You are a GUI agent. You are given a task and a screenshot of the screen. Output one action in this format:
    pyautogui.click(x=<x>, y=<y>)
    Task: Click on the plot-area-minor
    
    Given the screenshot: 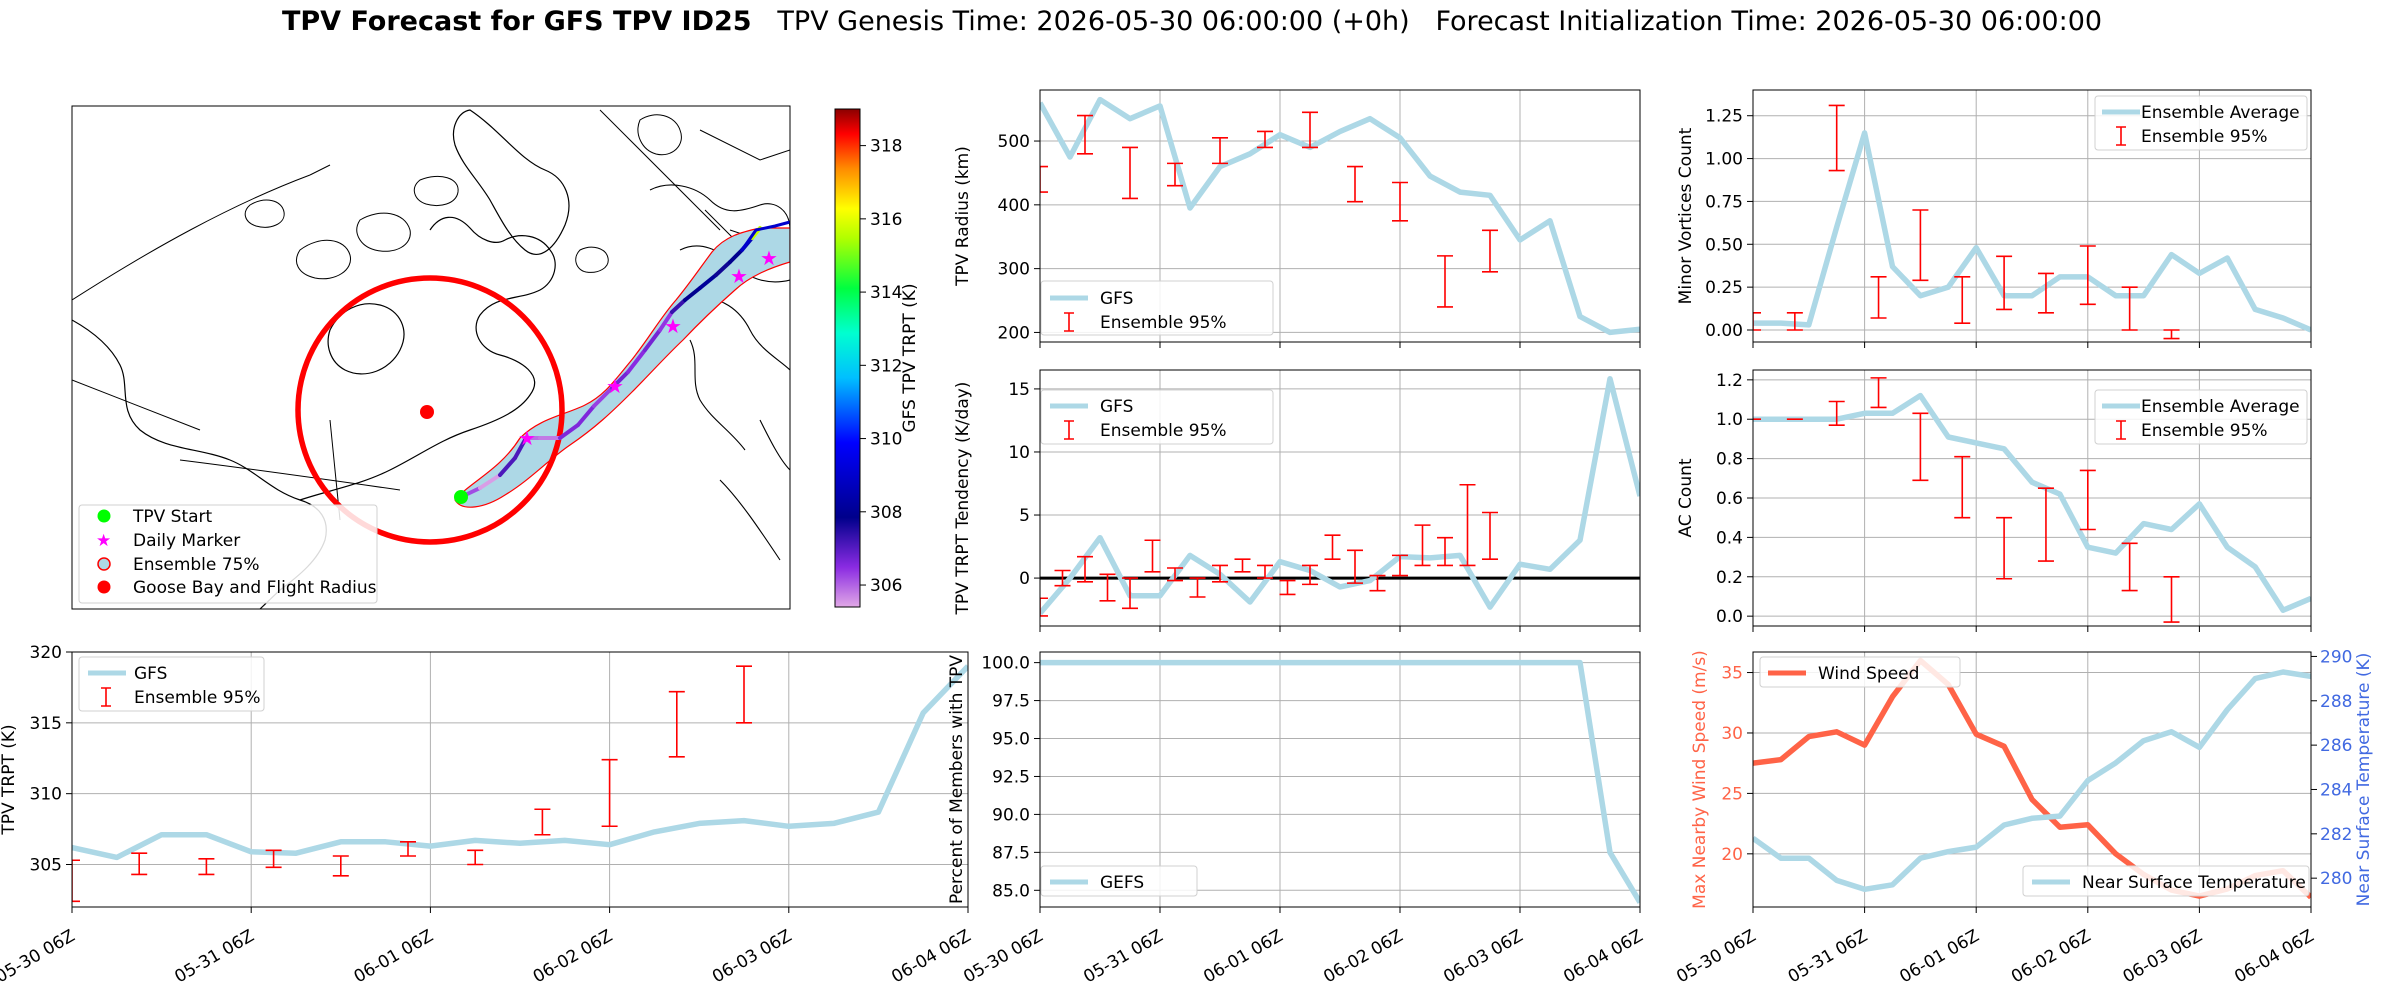 What is the action you would take?
    pyautogui.click(x=2032, y=222)
    